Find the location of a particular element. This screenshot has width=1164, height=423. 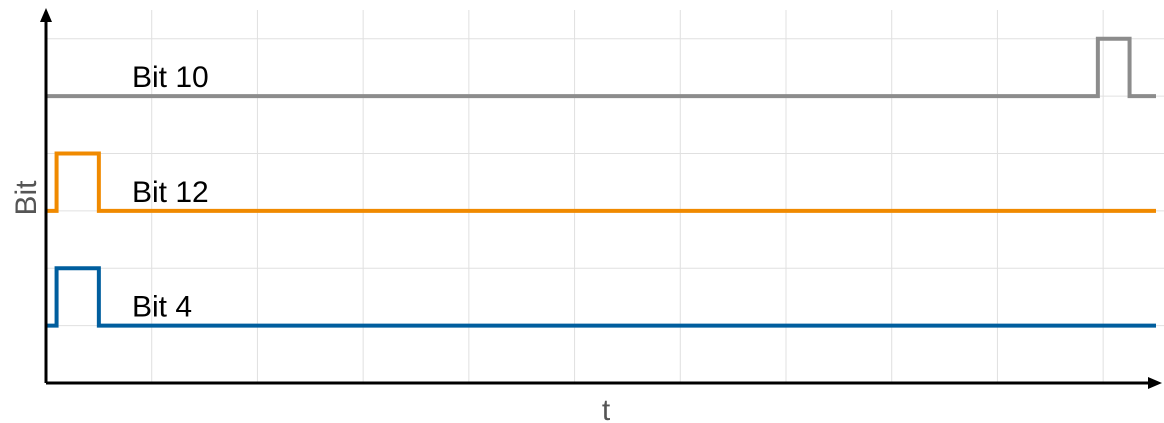

x-axis-title: t is located at coordinates (606, 408).